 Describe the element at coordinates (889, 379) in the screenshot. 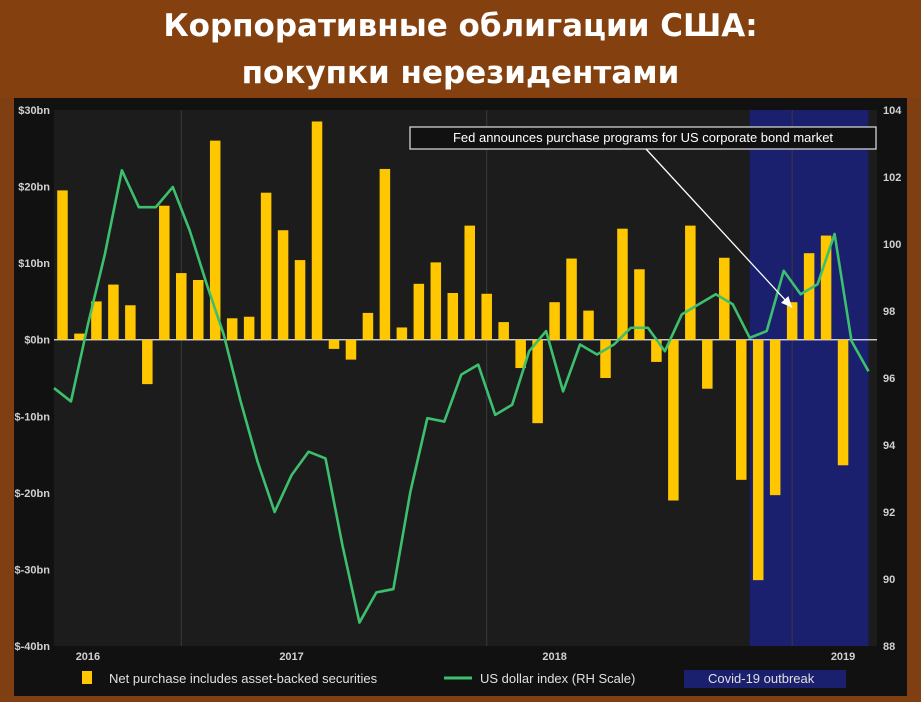

I see `right-tick-label: 96` at that location.